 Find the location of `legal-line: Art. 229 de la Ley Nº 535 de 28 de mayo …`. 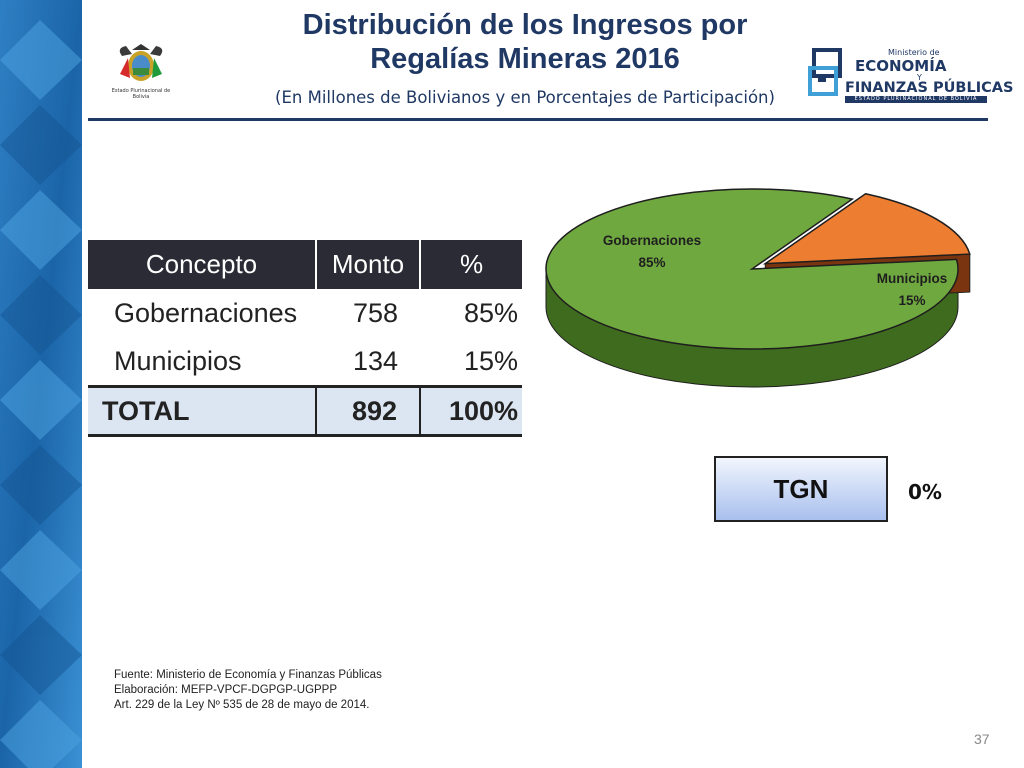

legal-line: Art. 229 de la Ley Nº 535 de 28 de mayo … is located at coordinates (242, 705).